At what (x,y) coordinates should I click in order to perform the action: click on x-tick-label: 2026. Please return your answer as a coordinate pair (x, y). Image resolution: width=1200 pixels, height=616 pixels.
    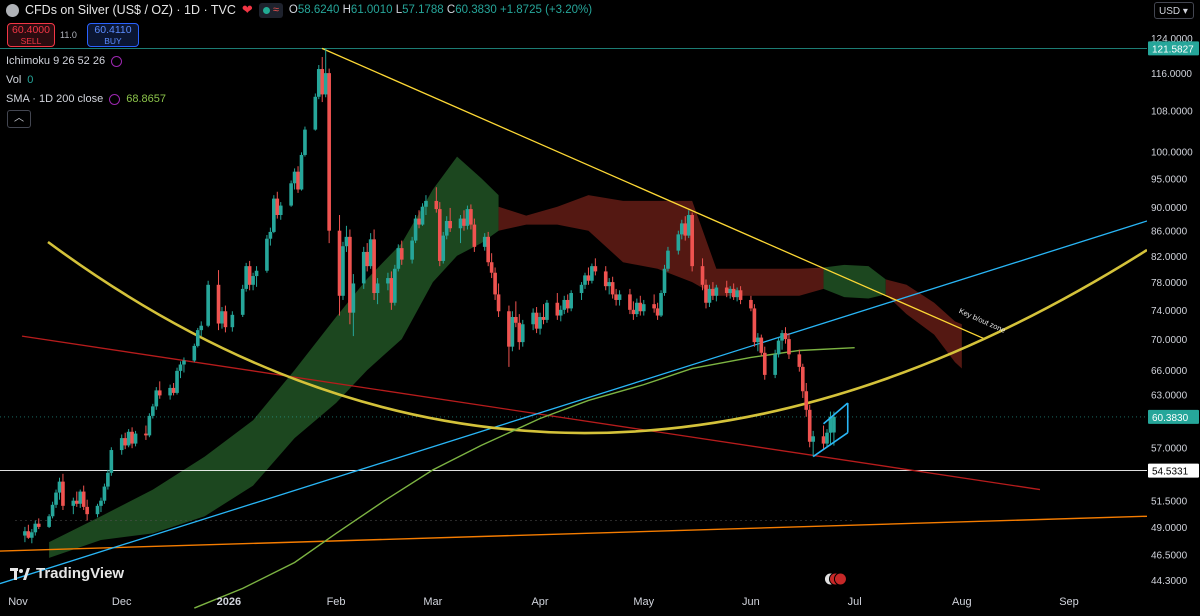
    Looking at the image, I should click on (229, 602).